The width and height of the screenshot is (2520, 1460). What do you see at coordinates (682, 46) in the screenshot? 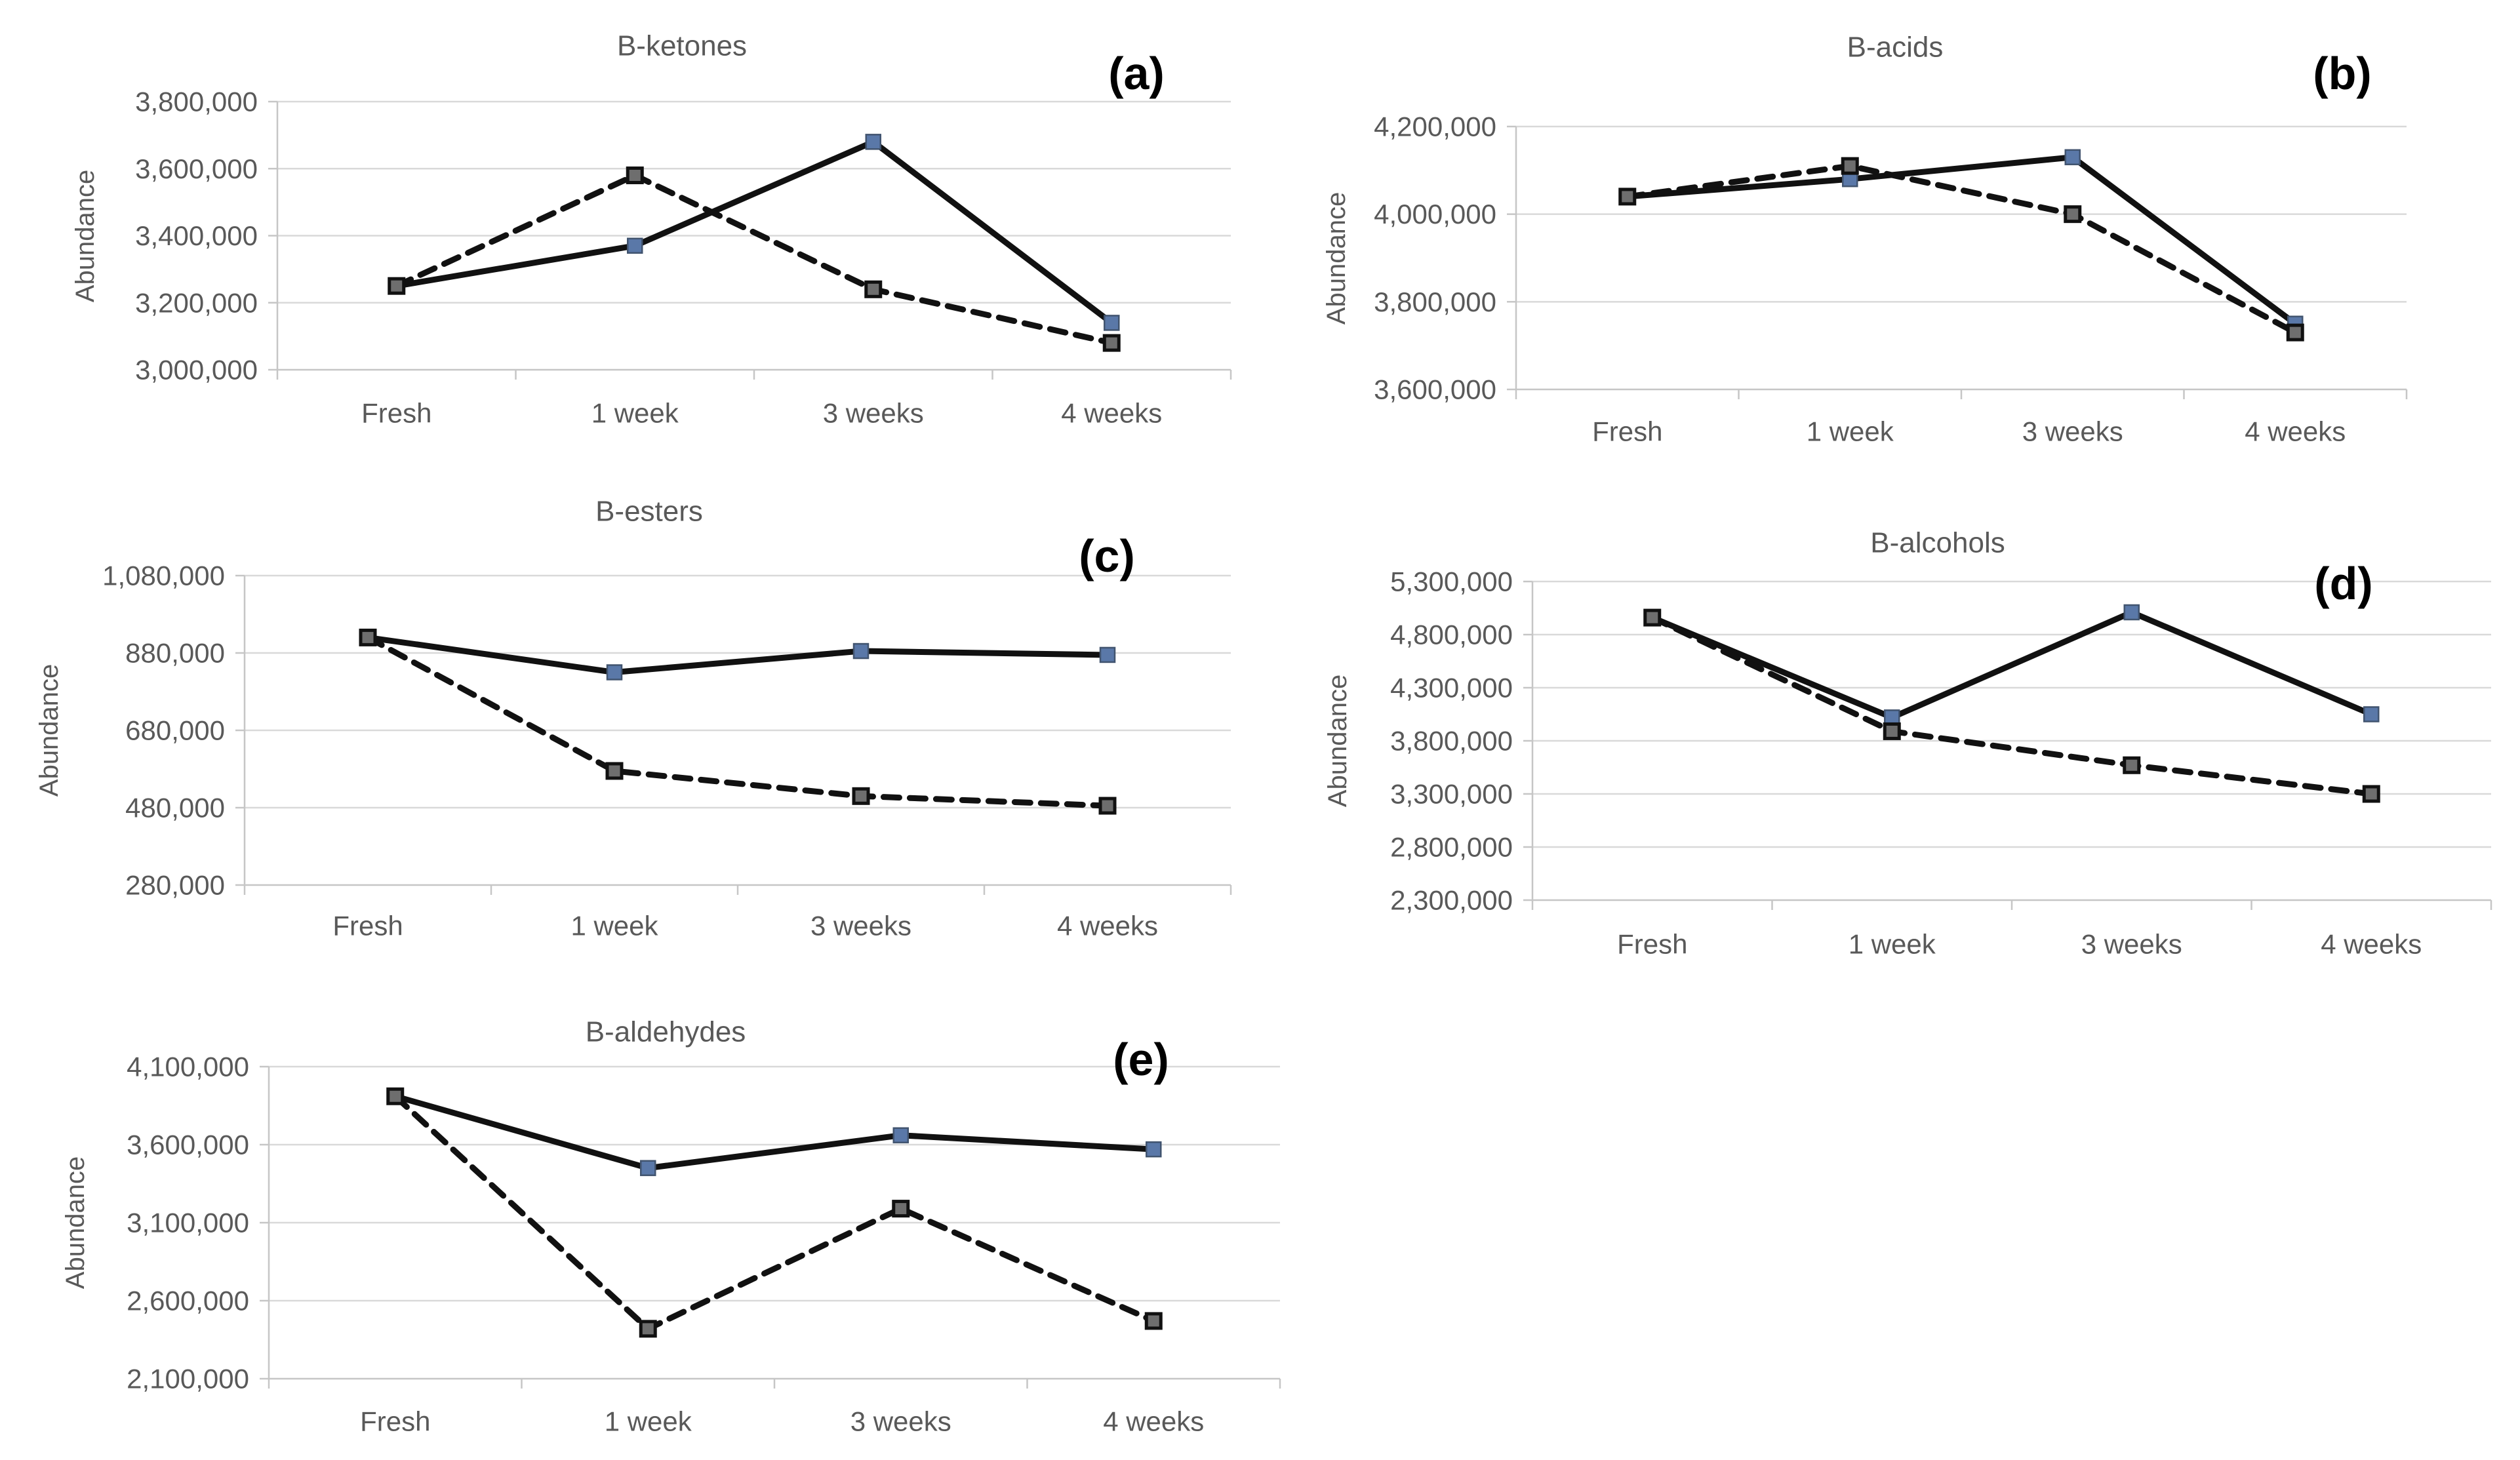
I see `chart-title: B-ketones` at bounding box center [682, 46].